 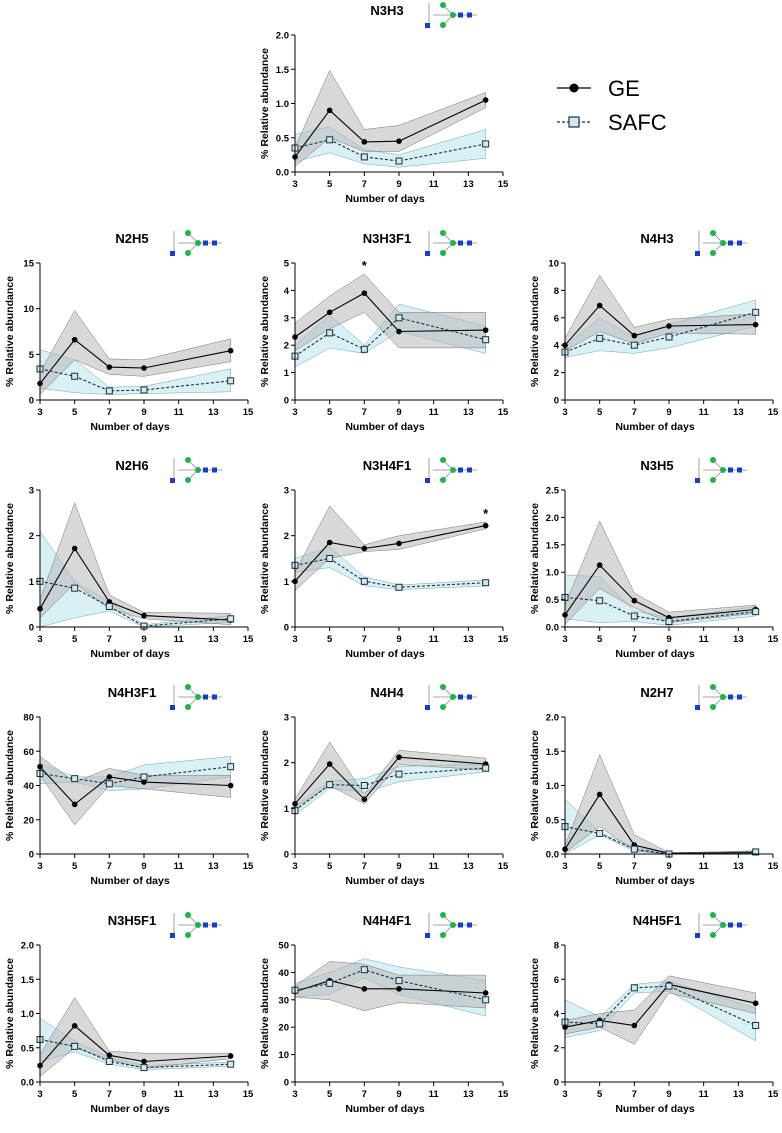 What do you see at coordinates (131, 465) in the screenshot?
I see `chart-title: N2H6` at bounding box center [131, 465].